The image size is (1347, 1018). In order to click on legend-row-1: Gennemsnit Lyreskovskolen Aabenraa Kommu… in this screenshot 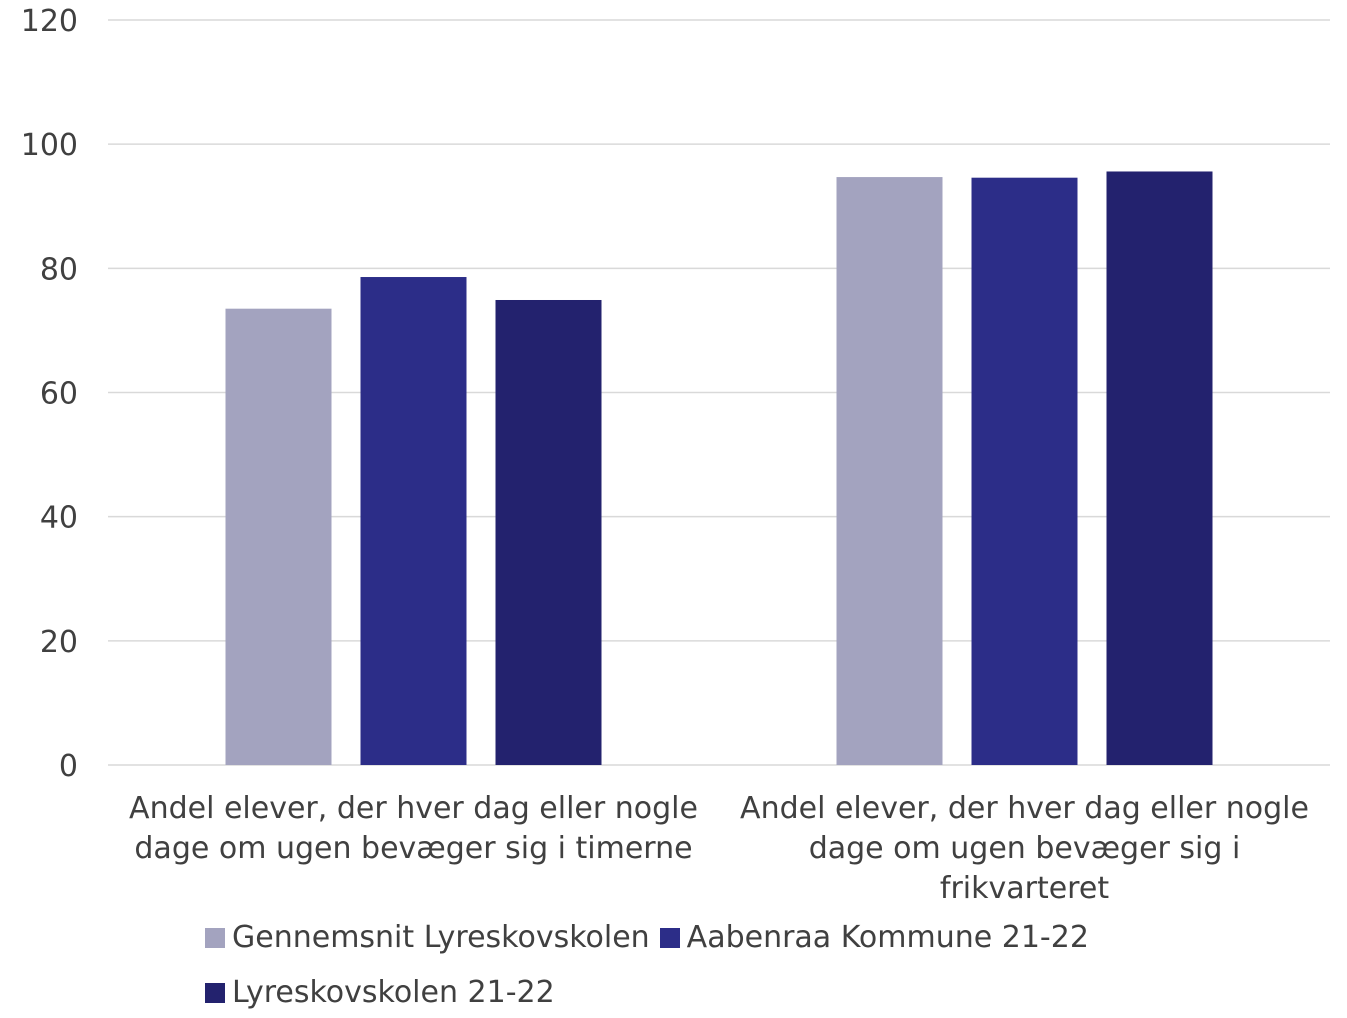, I will do `click(652, 937)`.